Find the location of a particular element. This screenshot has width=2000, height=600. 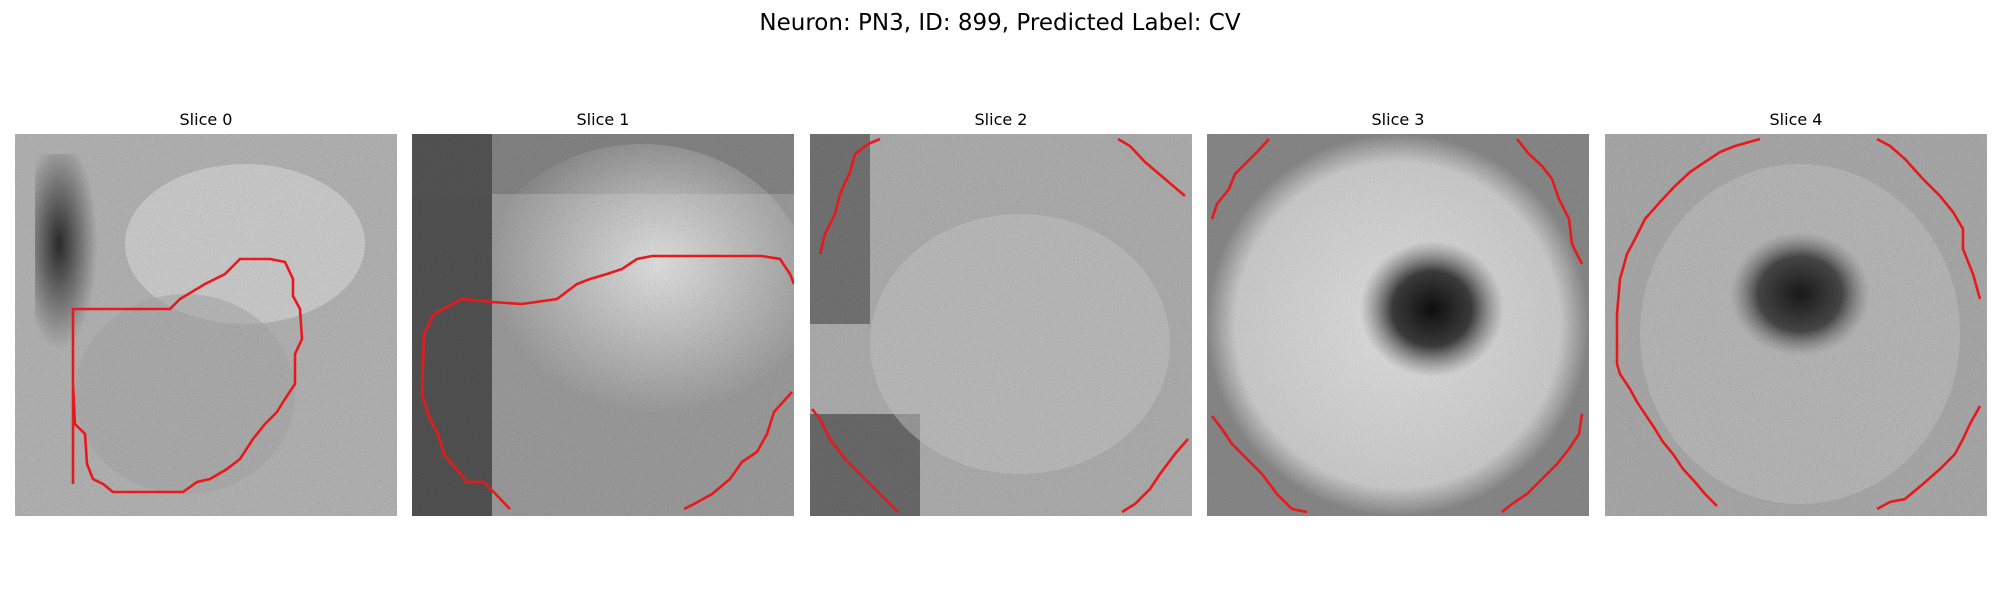

slice-title-2: Slice 2 is located at coordinates (1001, 119).